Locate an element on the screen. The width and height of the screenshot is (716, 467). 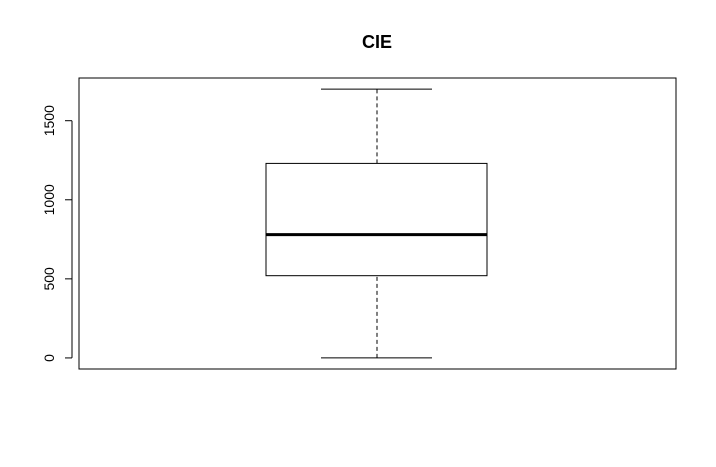
y-tick-label: 0 is located at coordinates (49, 358).